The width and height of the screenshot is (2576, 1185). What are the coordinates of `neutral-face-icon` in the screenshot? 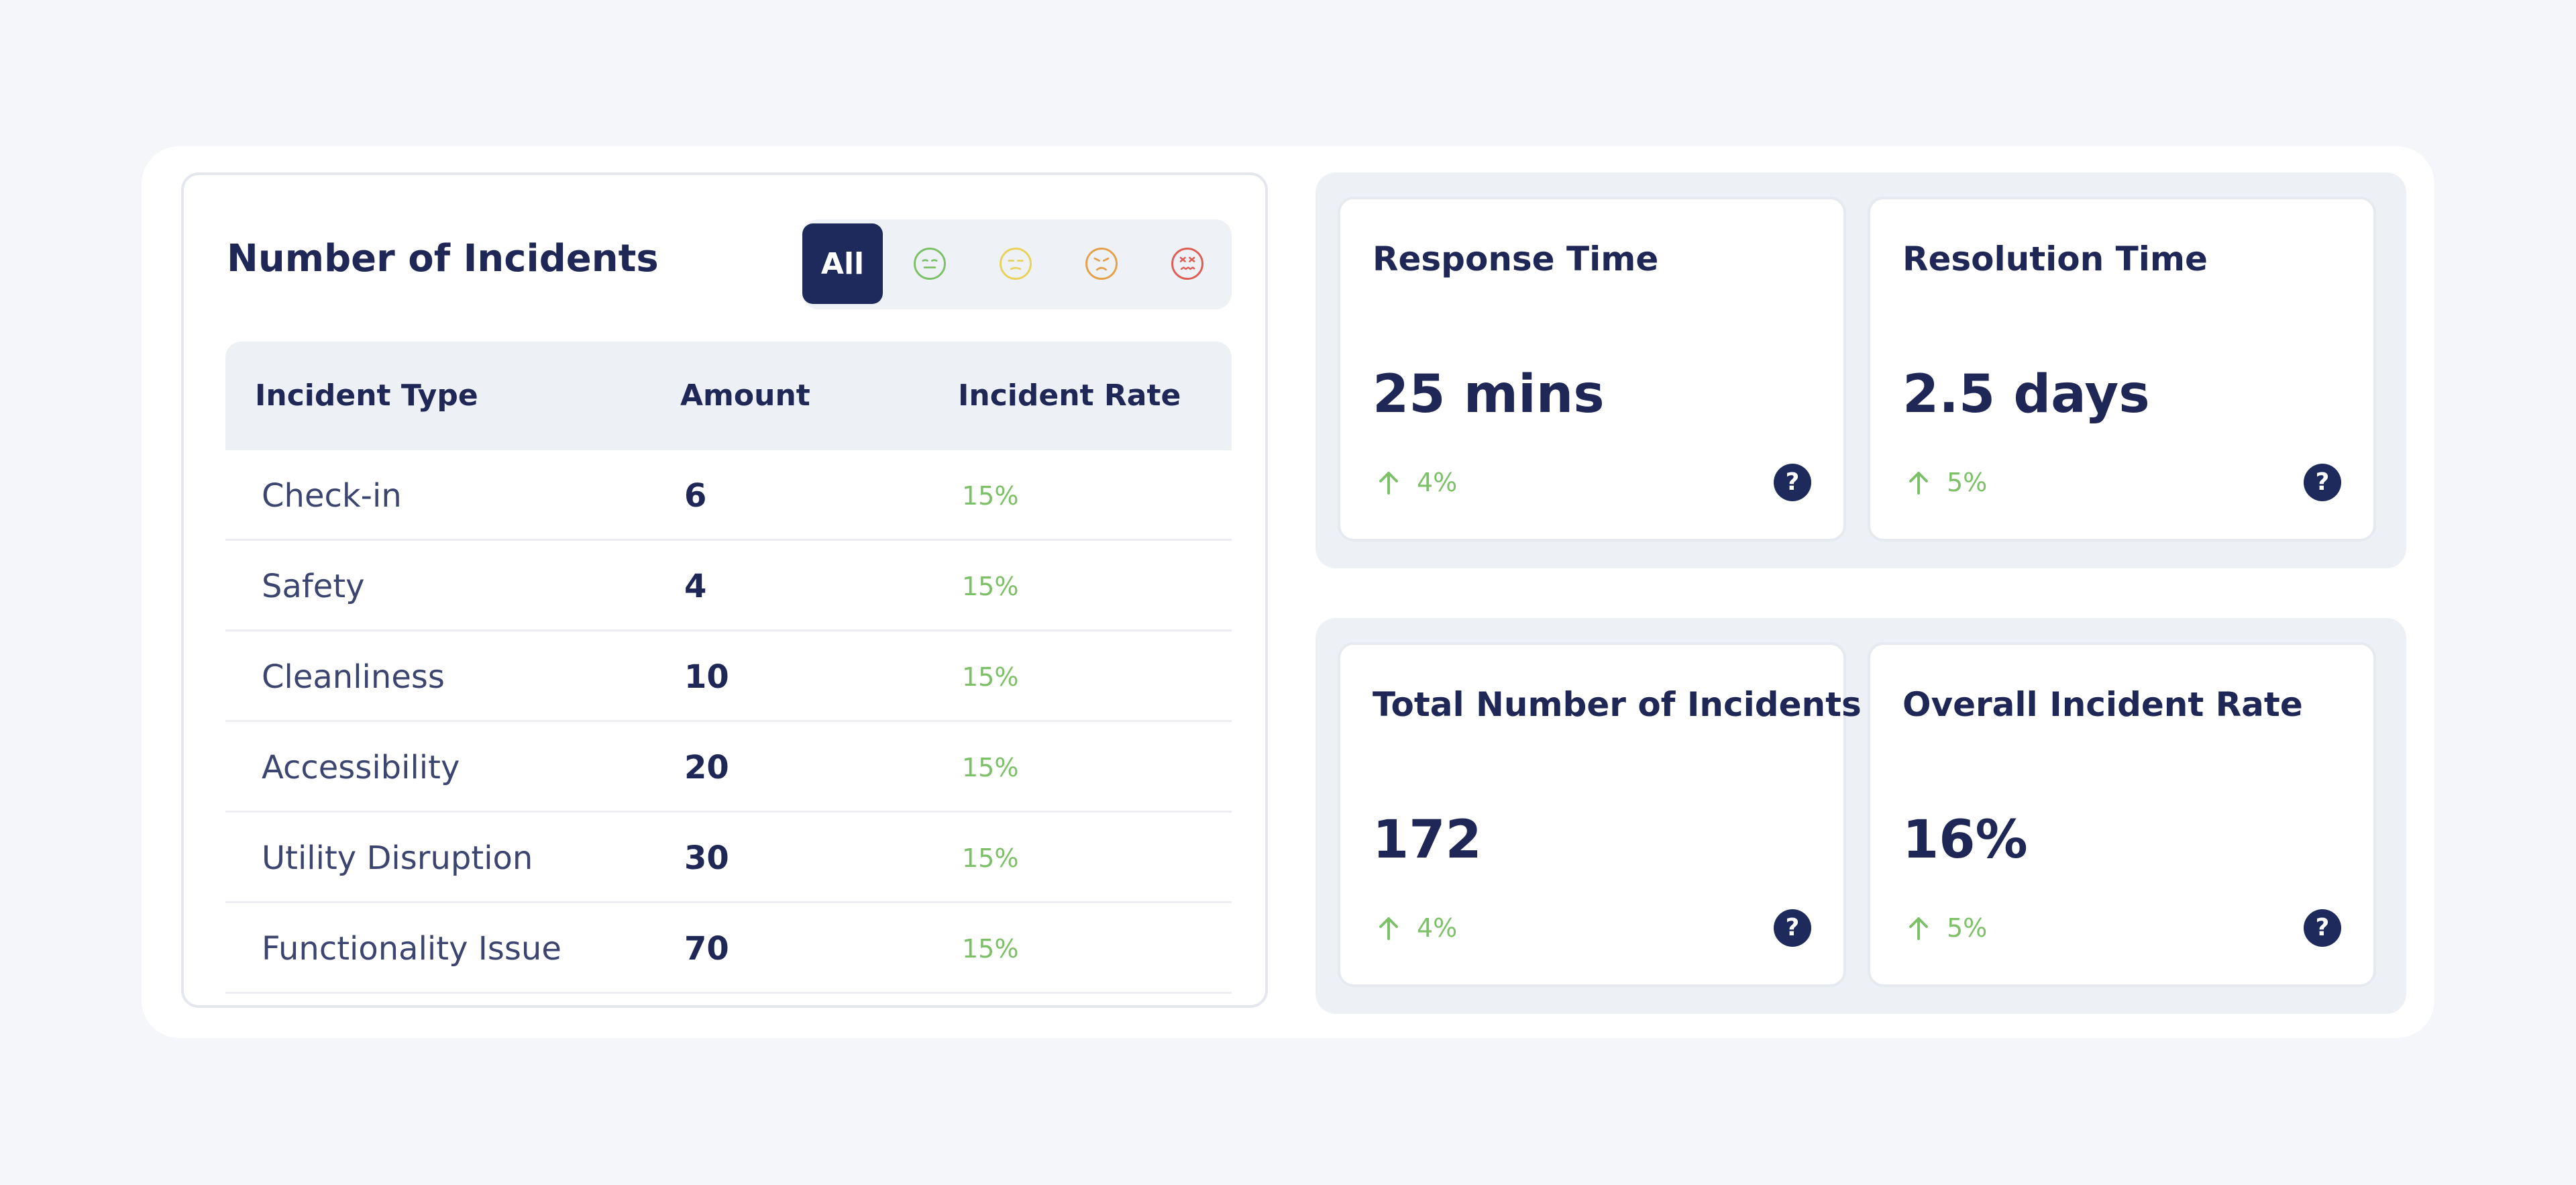 It's located at (1016, 264).